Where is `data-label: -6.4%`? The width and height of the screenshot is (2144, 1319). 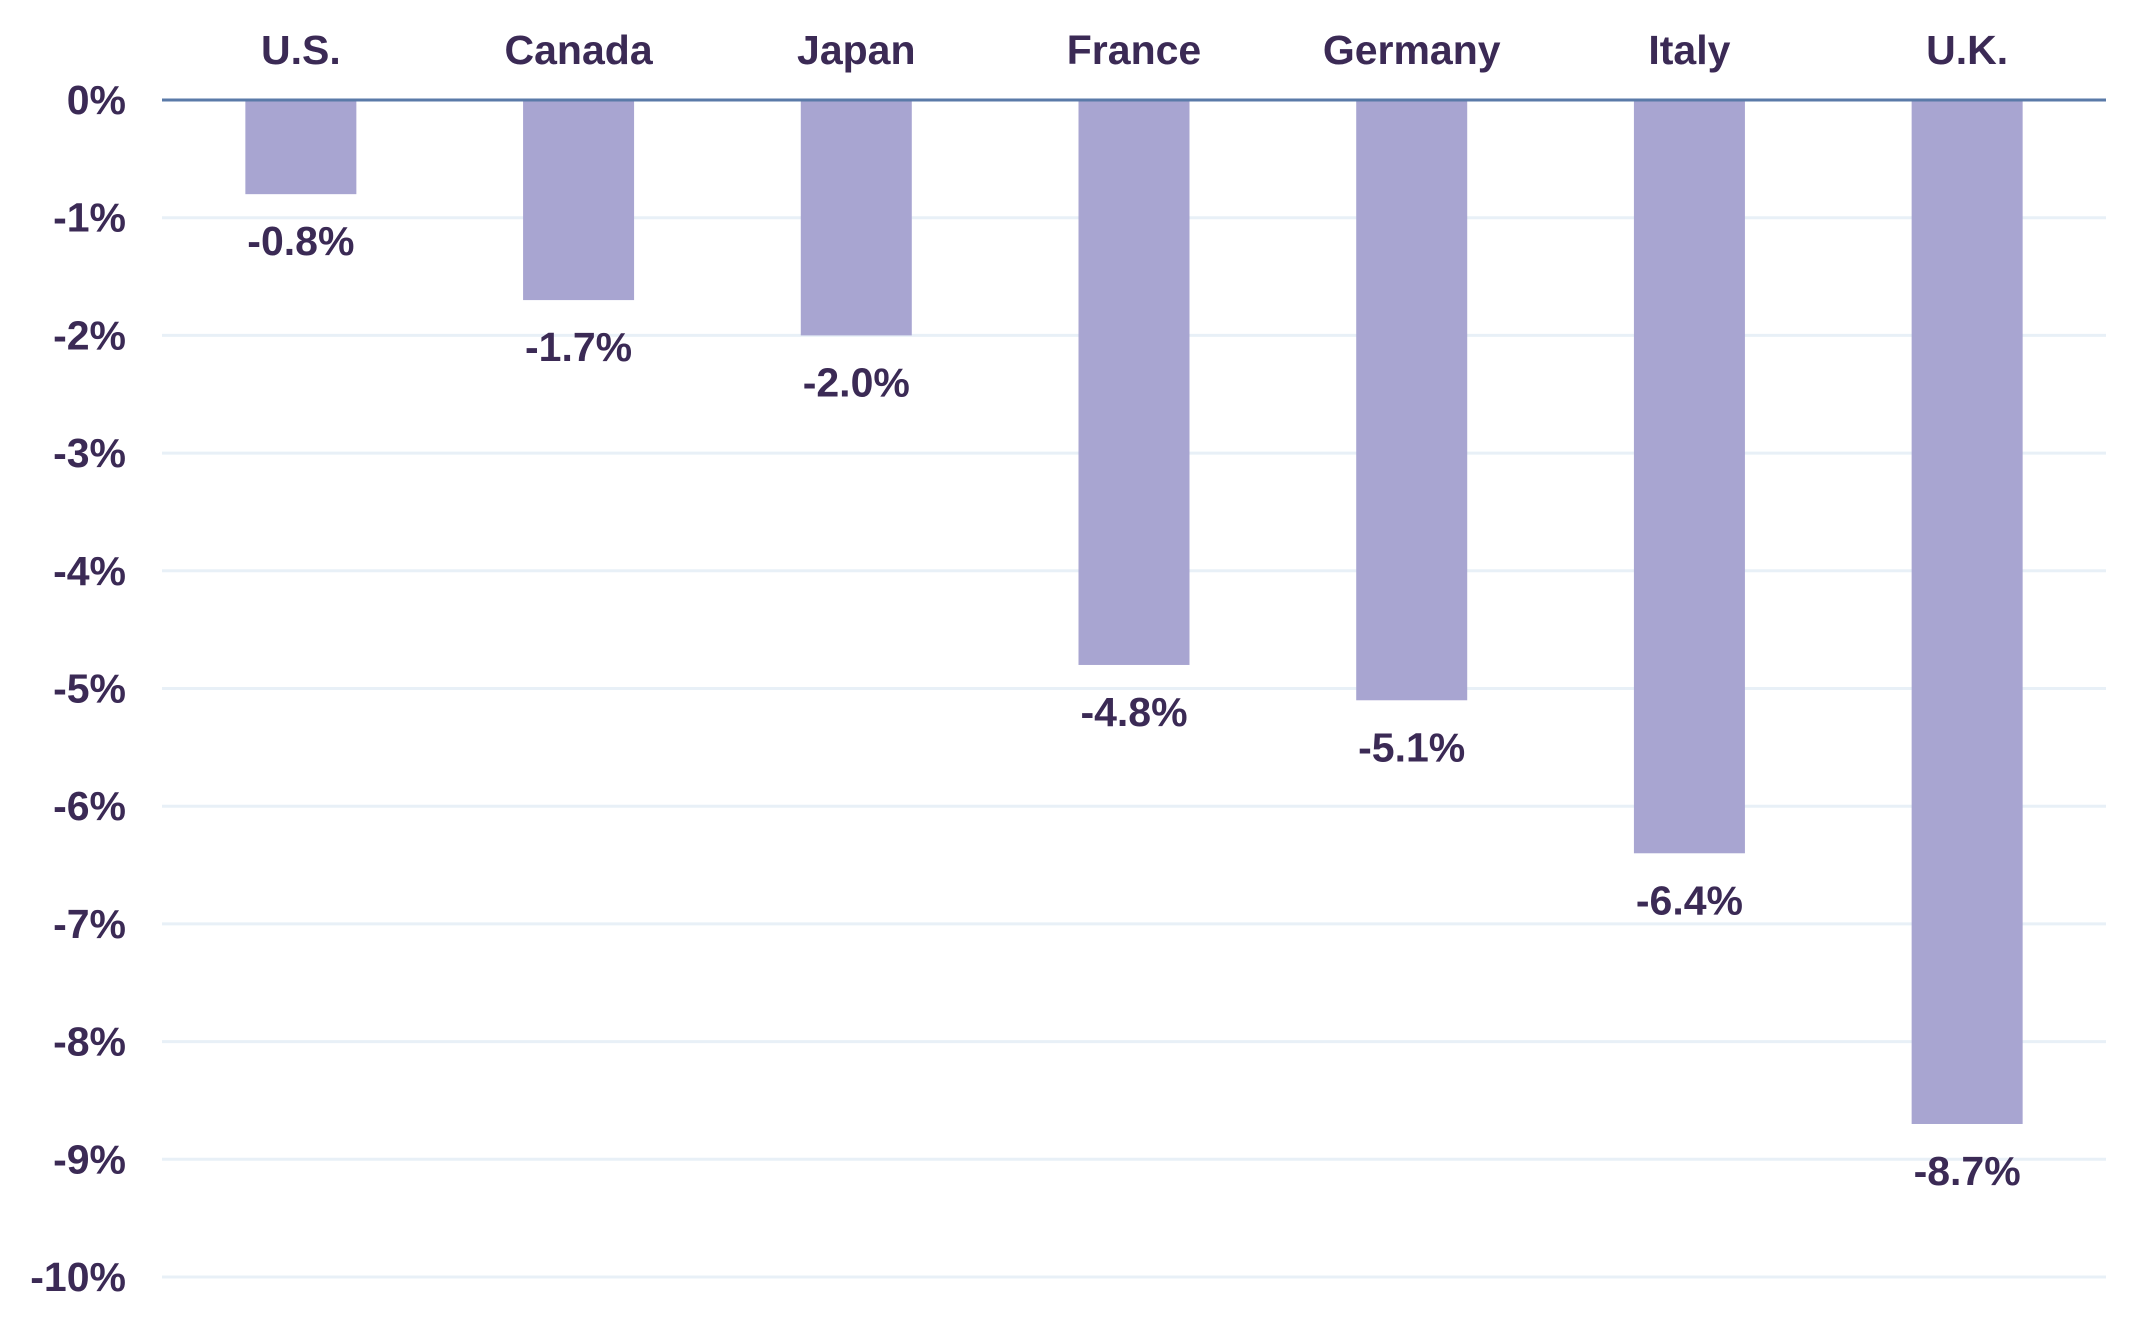 data-label: -6.4% is located at coordinates (1689, 900).